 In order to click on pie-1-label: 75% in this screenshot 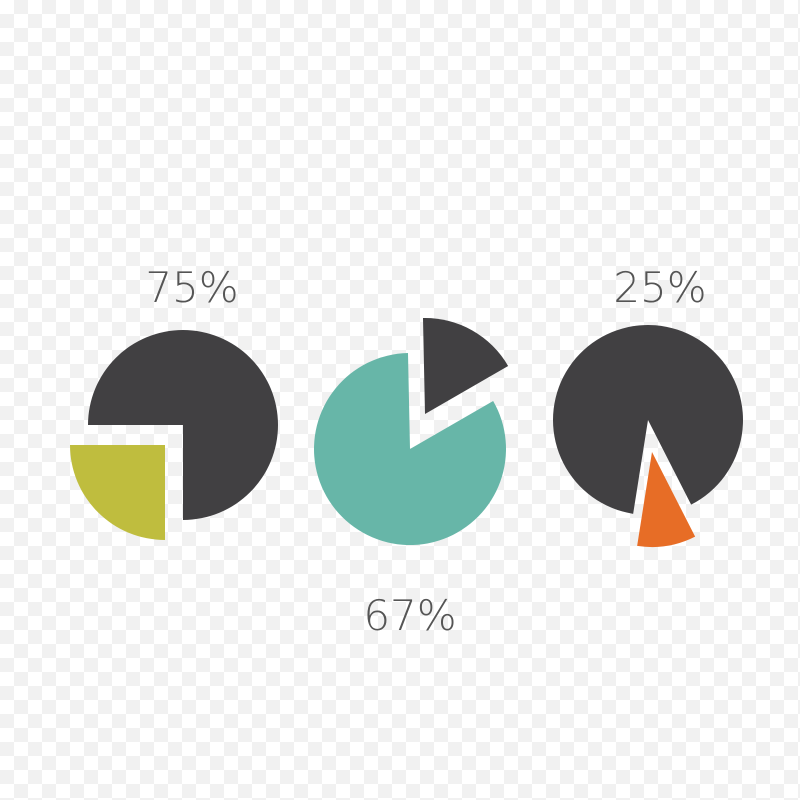, I will do `click(191, 287)`.